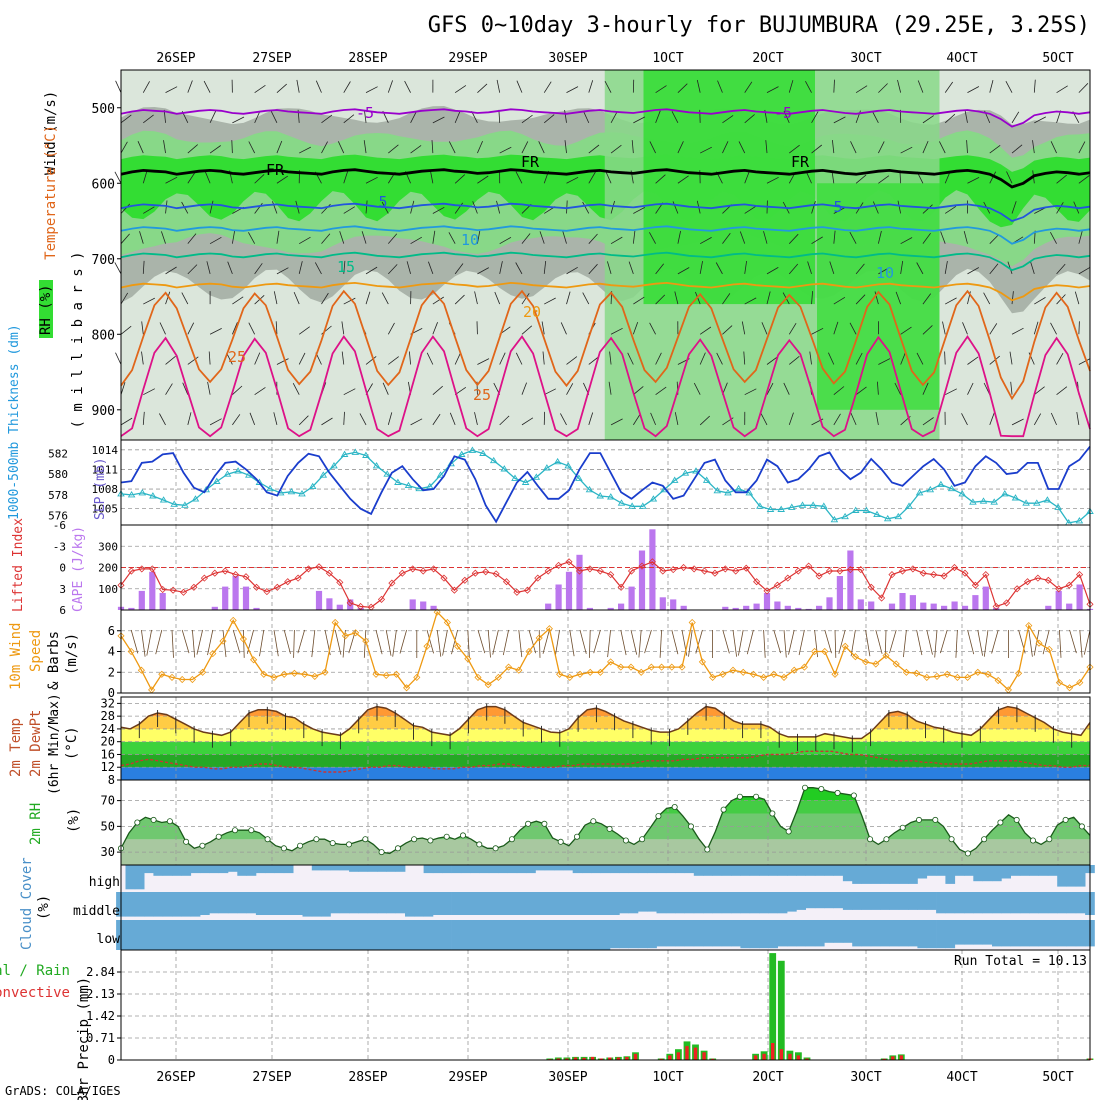 This screenshot has width=1100, height=1100. Describe the element at coordinates (605, 722) in the screenshot. I see `temp-line` at that location.